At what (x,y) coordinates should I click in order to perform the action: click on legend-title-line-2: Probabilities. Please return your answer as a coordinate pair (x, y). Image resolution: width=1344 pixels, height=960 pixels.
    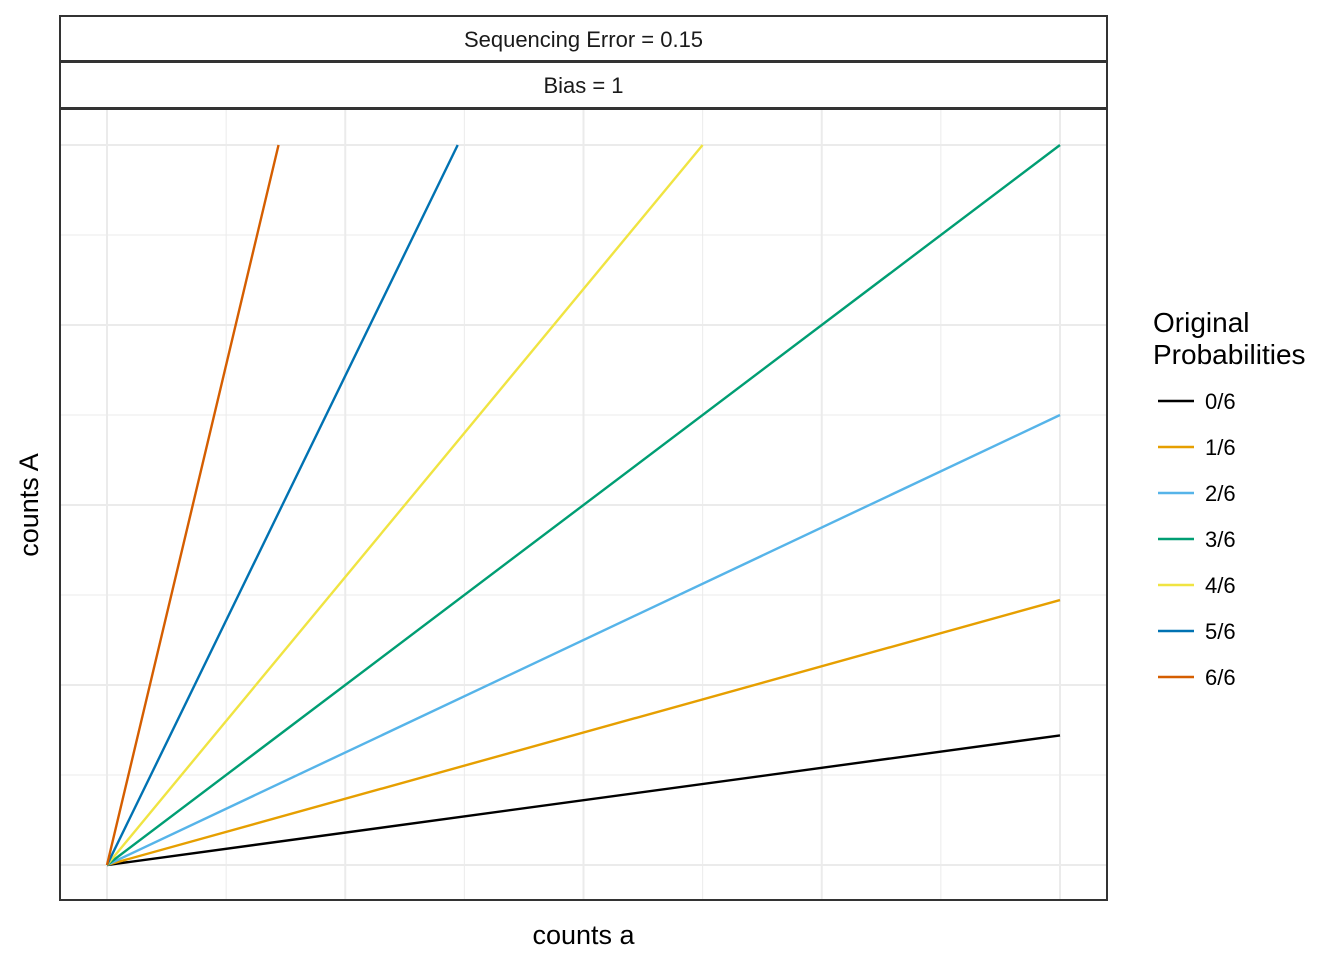
    Looking at the image, I should click on (1229, 354).